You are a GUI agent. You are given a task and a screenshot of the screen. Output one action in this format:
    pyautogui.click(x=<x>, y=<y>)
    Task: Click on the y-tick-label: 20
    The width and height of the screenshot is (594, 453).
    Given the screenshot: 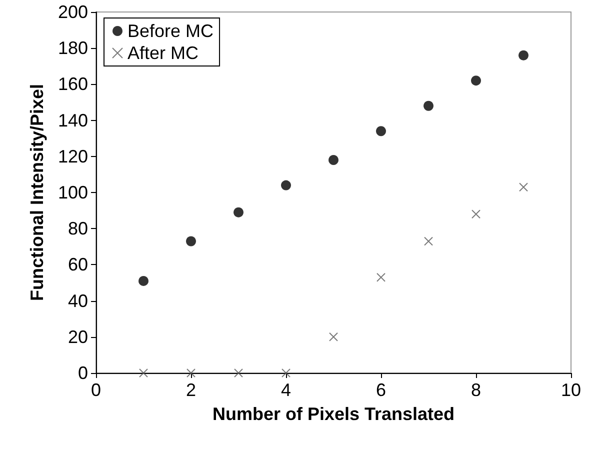 What is the action you would take?
    pyautogui.click(x=78, y=336)
    